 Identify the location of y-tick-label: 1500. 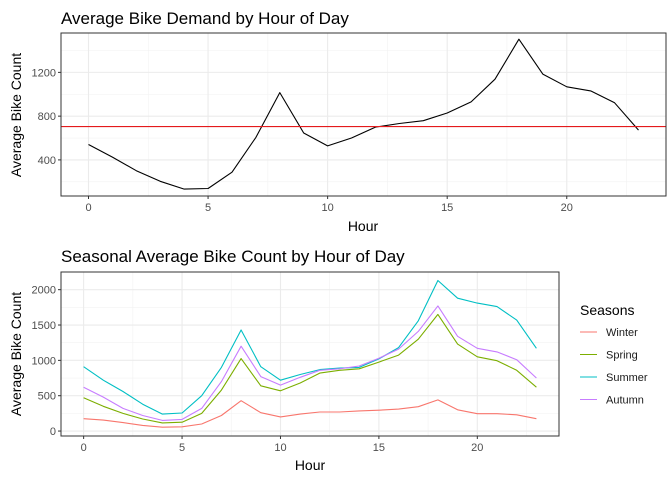
(44, 326).